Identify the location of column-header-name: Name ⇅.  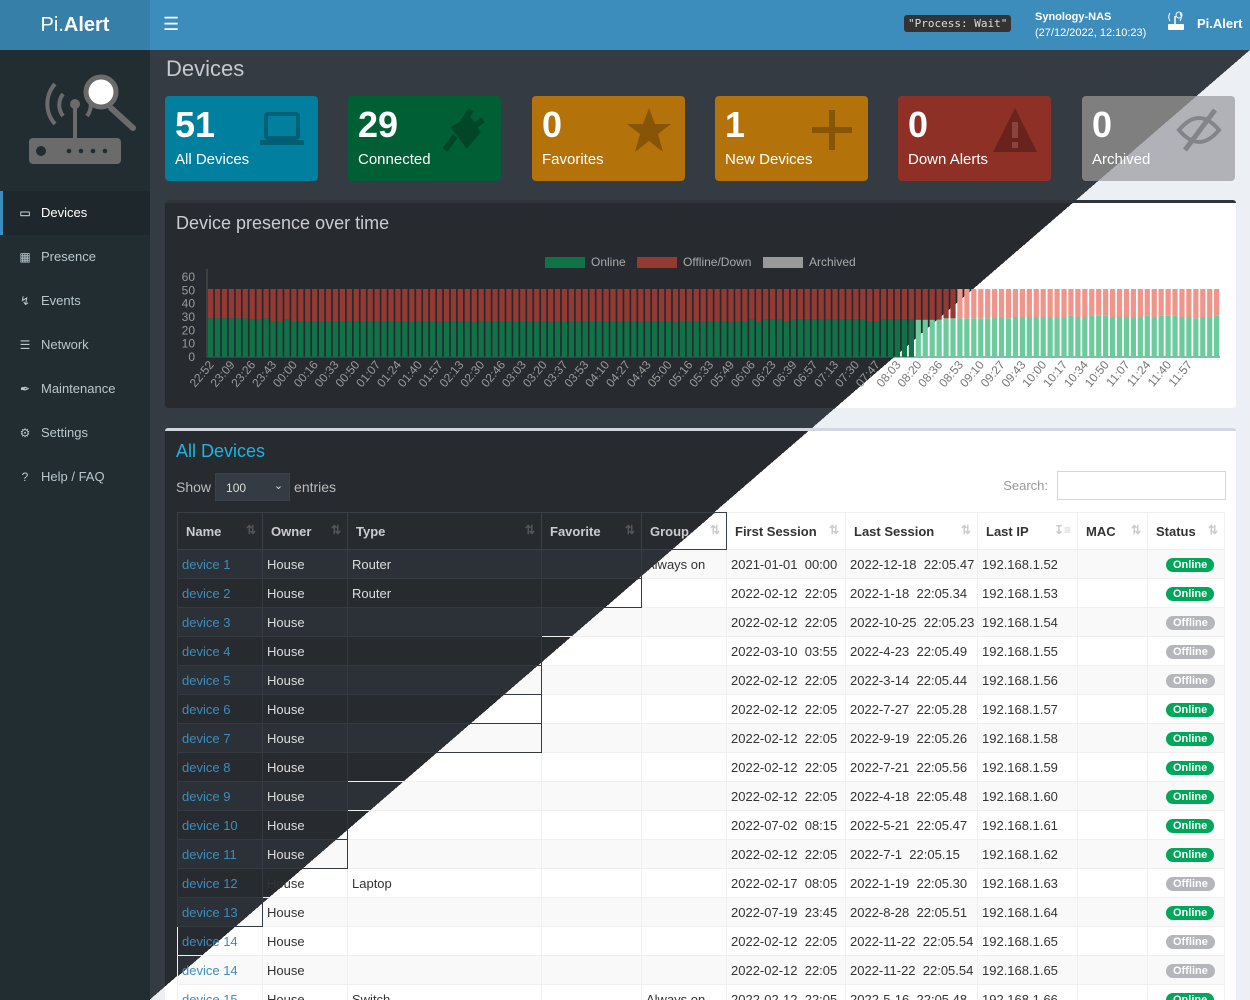
(220, 531).